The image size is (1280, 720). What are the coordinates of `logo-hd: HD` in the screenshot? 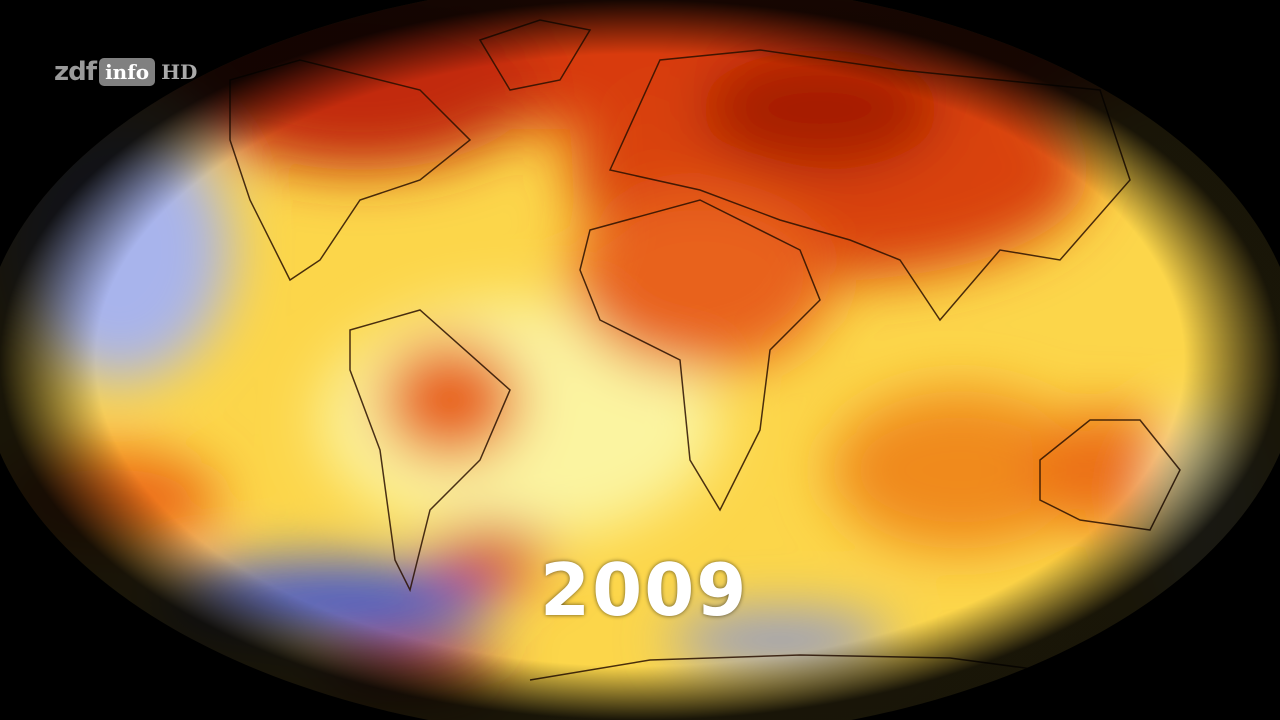 It's located at (179, 72).